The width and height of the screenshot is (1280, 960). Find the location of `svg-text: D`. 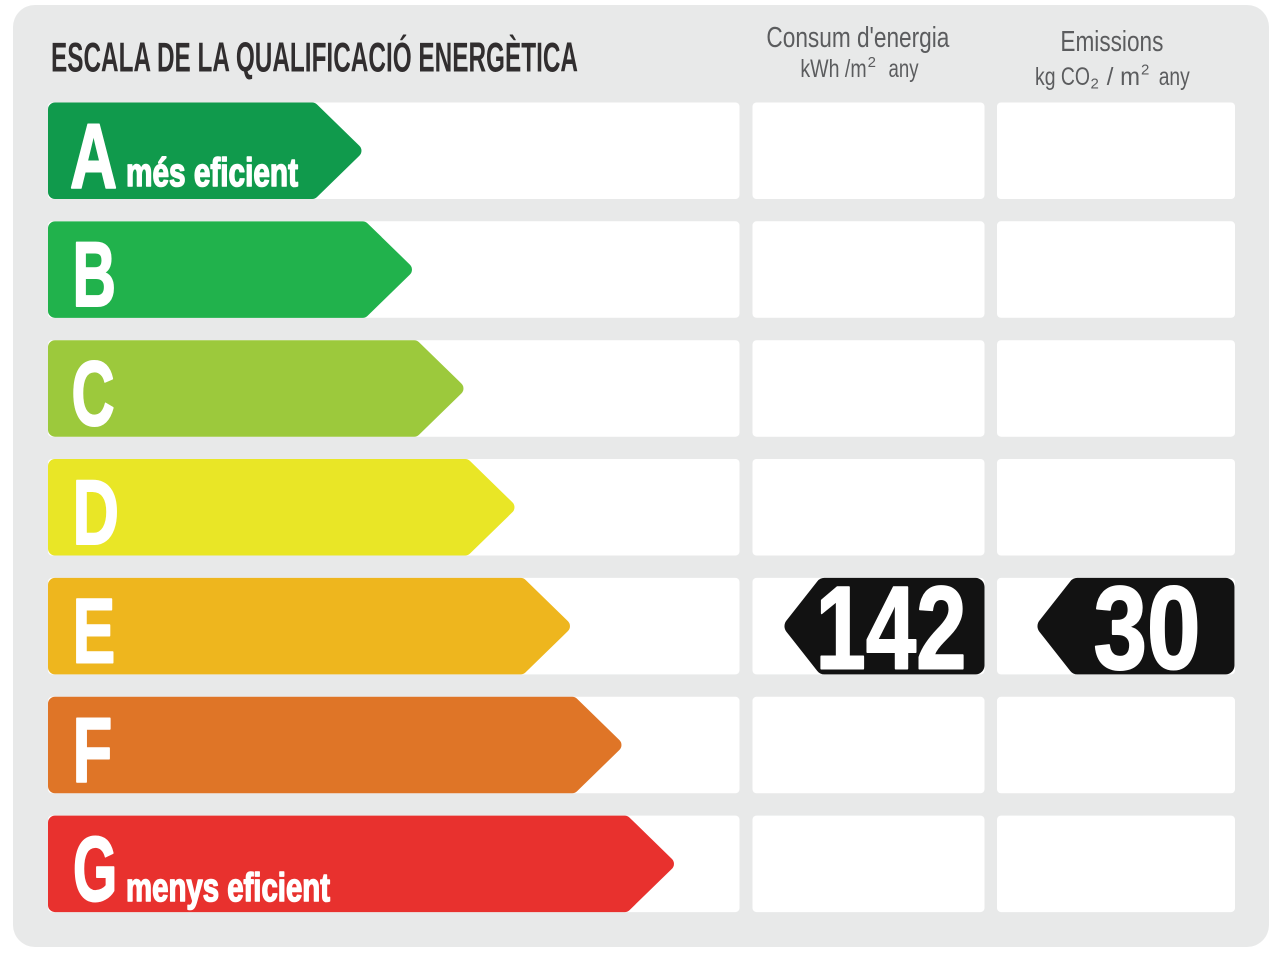

svg-text: D is located at coordinates (96, 513).